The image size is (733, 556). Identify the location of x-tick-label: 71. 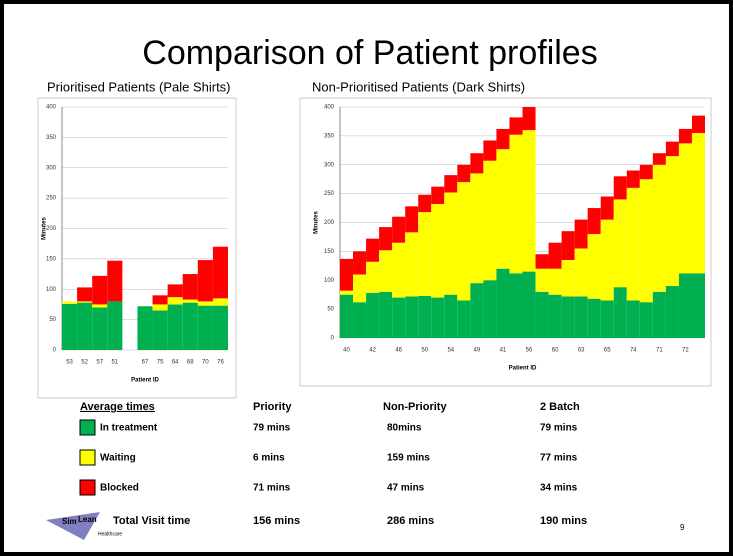
(659, 351).